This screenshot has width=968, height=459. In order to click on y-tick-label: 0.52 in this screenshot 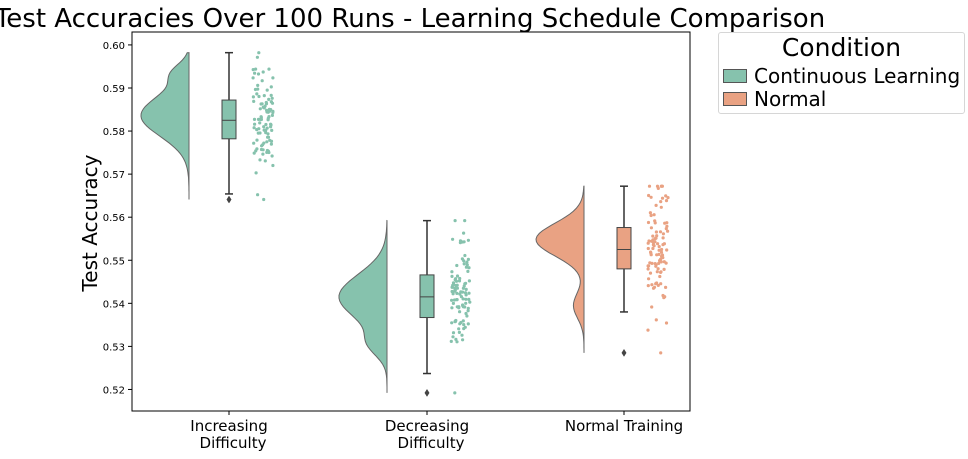, I will do `click(114, 390)`.